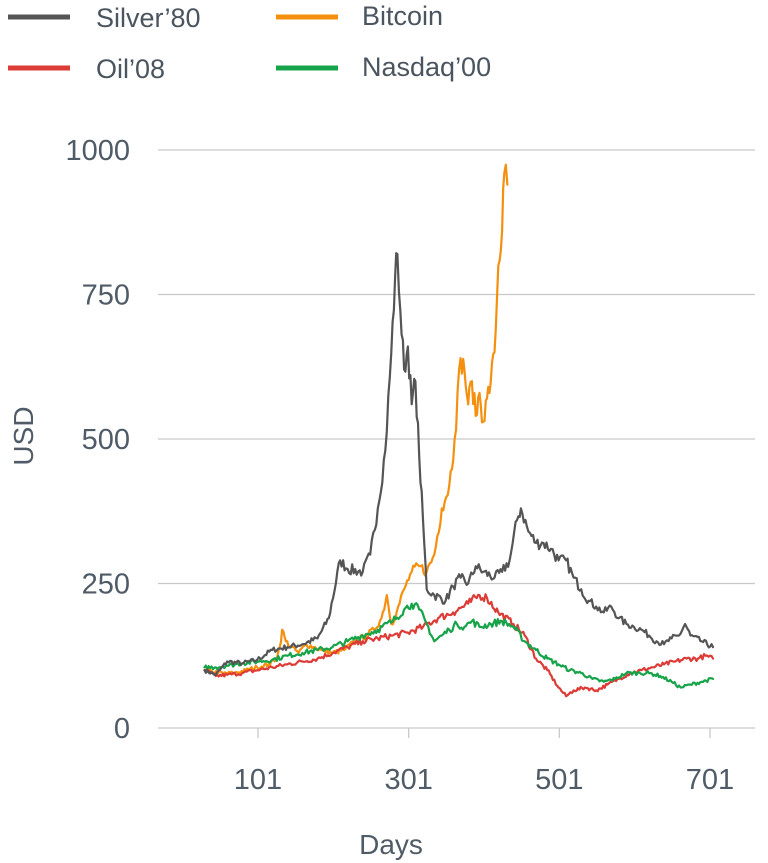  Describe the element at coordinates (559, 780) in the screenshot. I see `x-tick-label-501: 501` at that location.